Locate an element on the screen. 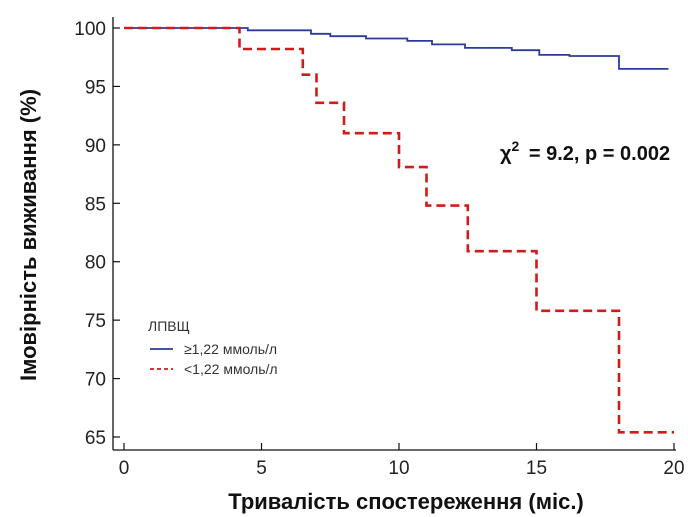 The image size is (688, 517). legend: ЛПВЩ ≥1,22 ммоль/л <1,22 ммоль/л is located at coordinates (213, 347).